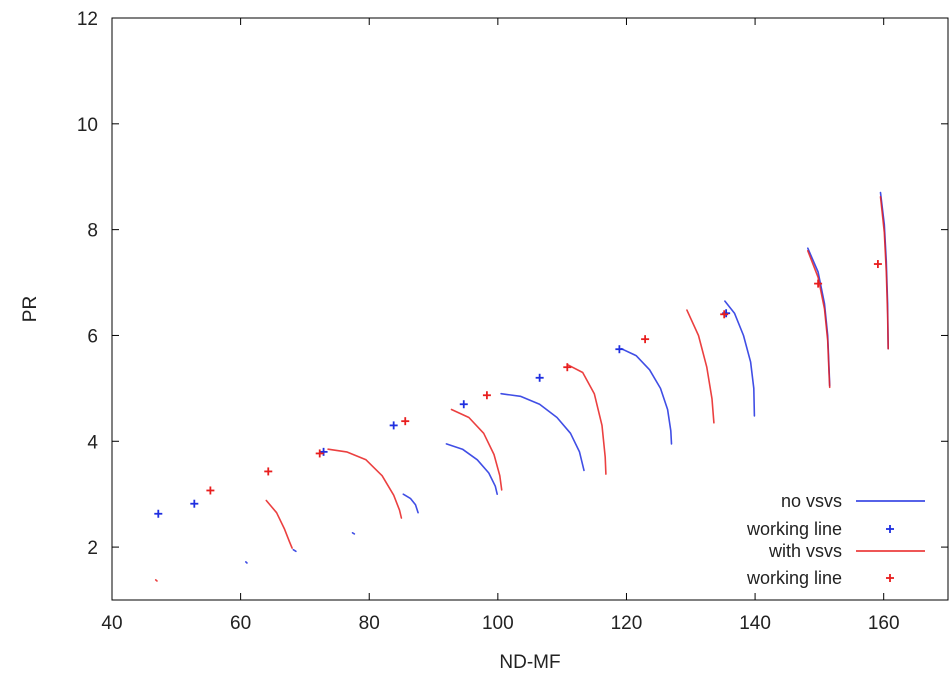 The width and height of the screenshot is (949, 675). What do you see at coordinates (369, 623) in the screenshot?
I see `x-tick-label: 80` at bounding box center [369, 623].